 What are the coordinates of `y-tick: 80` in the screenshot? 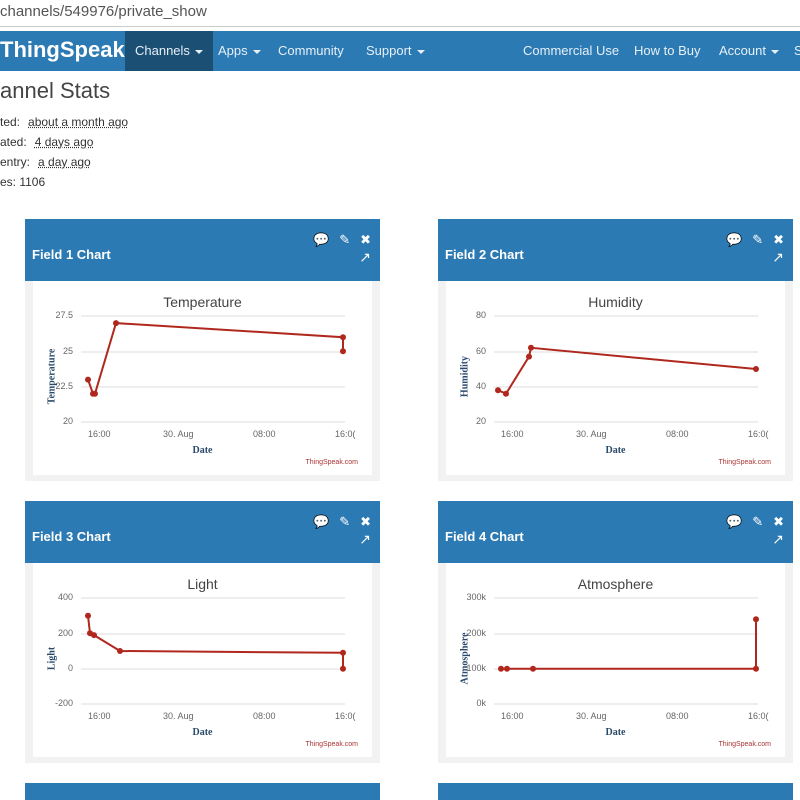 It's located at (480, 315).